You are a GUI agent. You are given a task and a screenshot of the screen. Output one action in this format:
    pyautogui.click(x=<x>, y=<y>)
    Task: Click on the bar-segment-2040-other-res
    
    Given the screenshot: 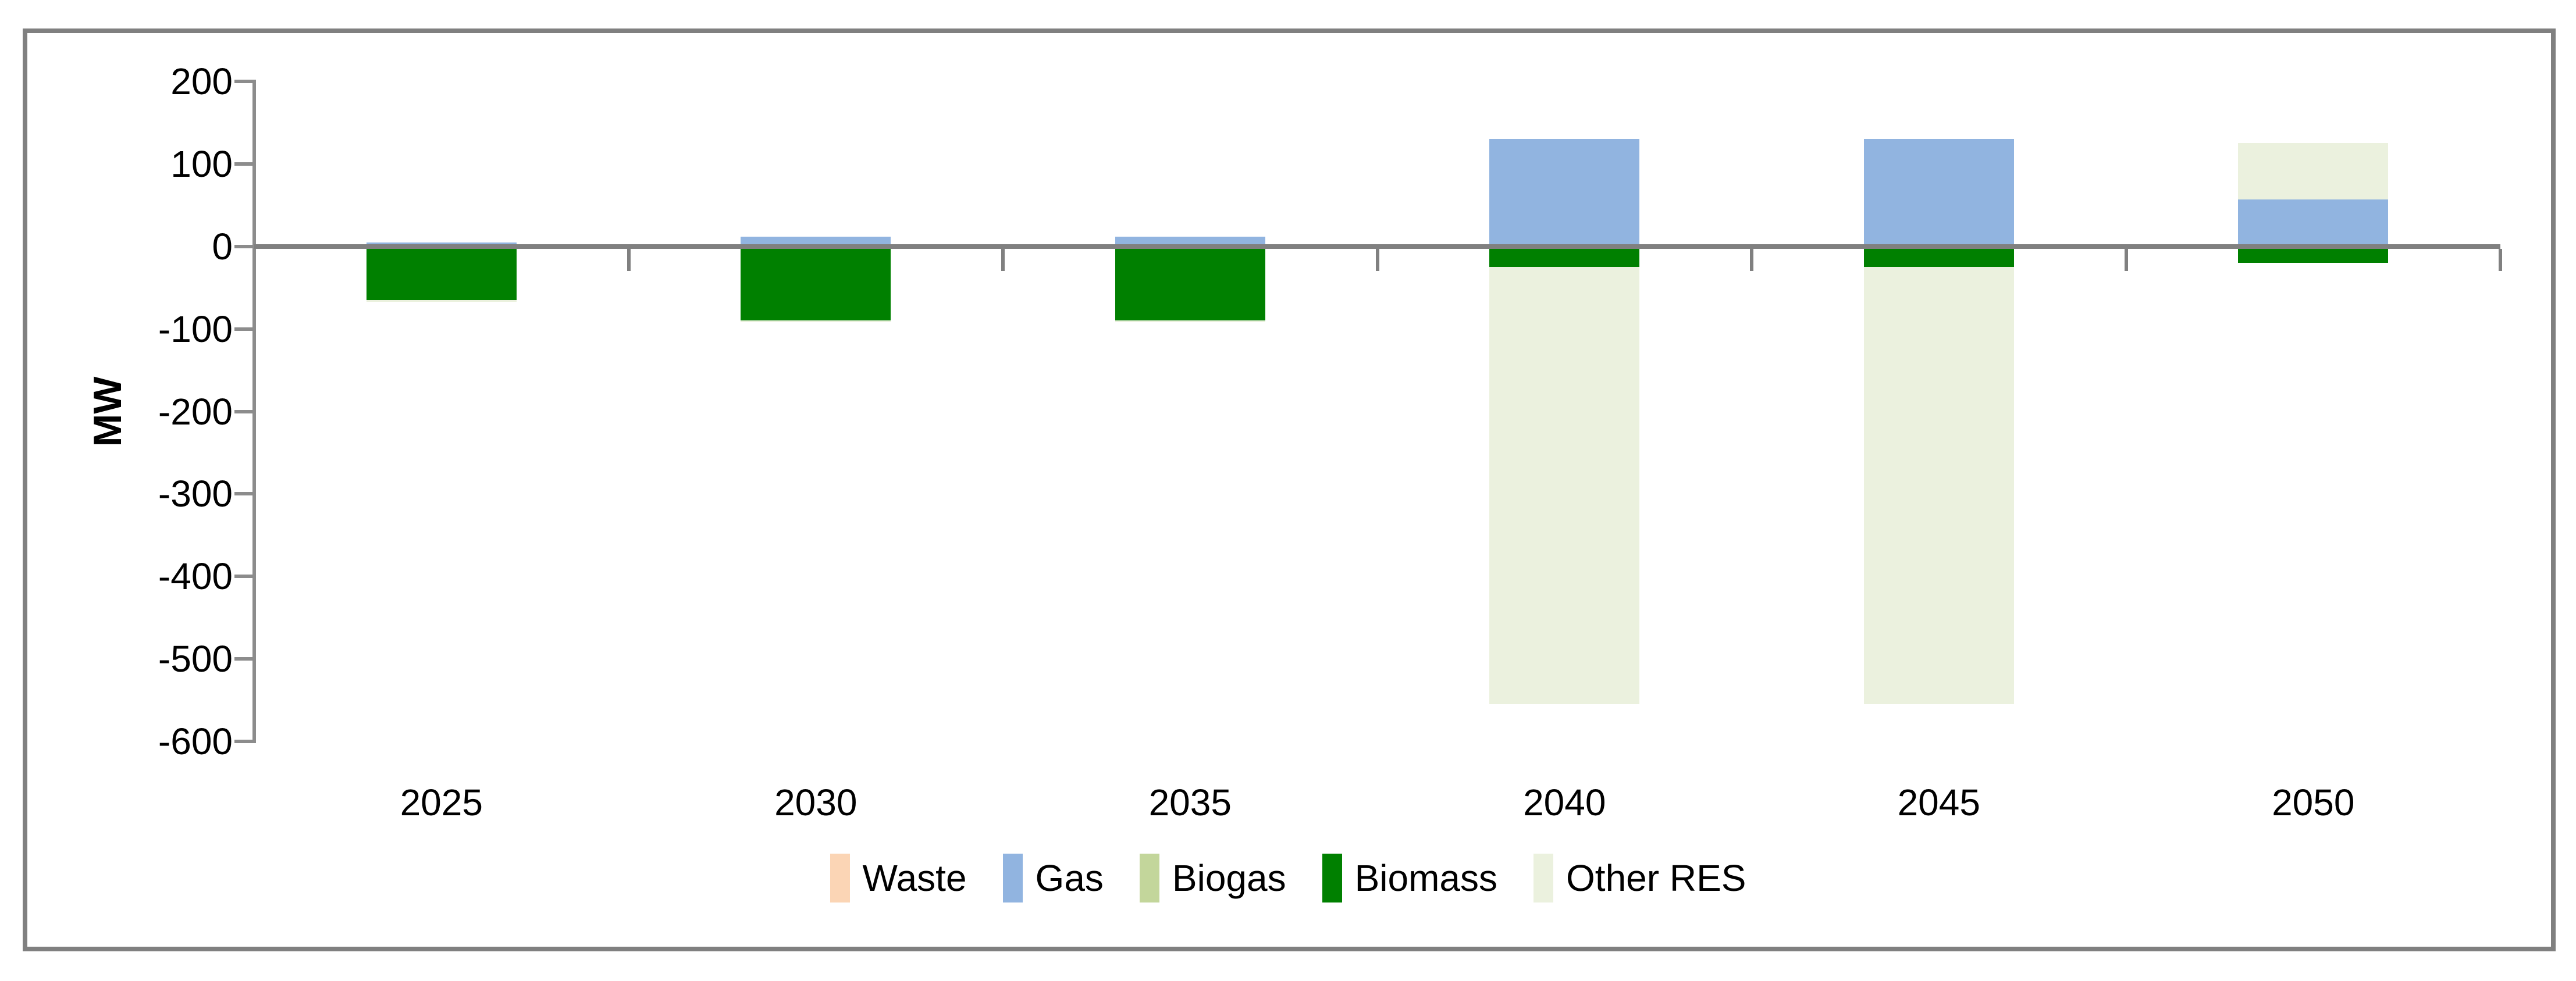 What is the action you would take?
    pyautogui.click(x=1565, y=486)
    